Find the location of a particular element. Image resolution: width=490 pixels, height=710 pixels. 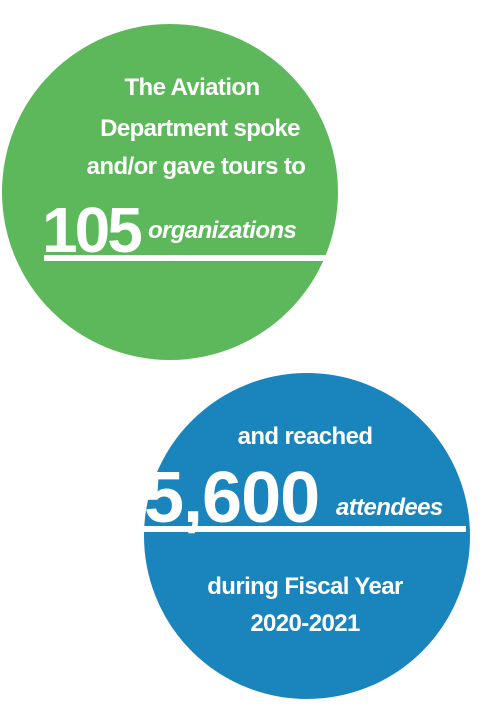

blue-outro: 2020-2021 is located at coordinates (305, 623).